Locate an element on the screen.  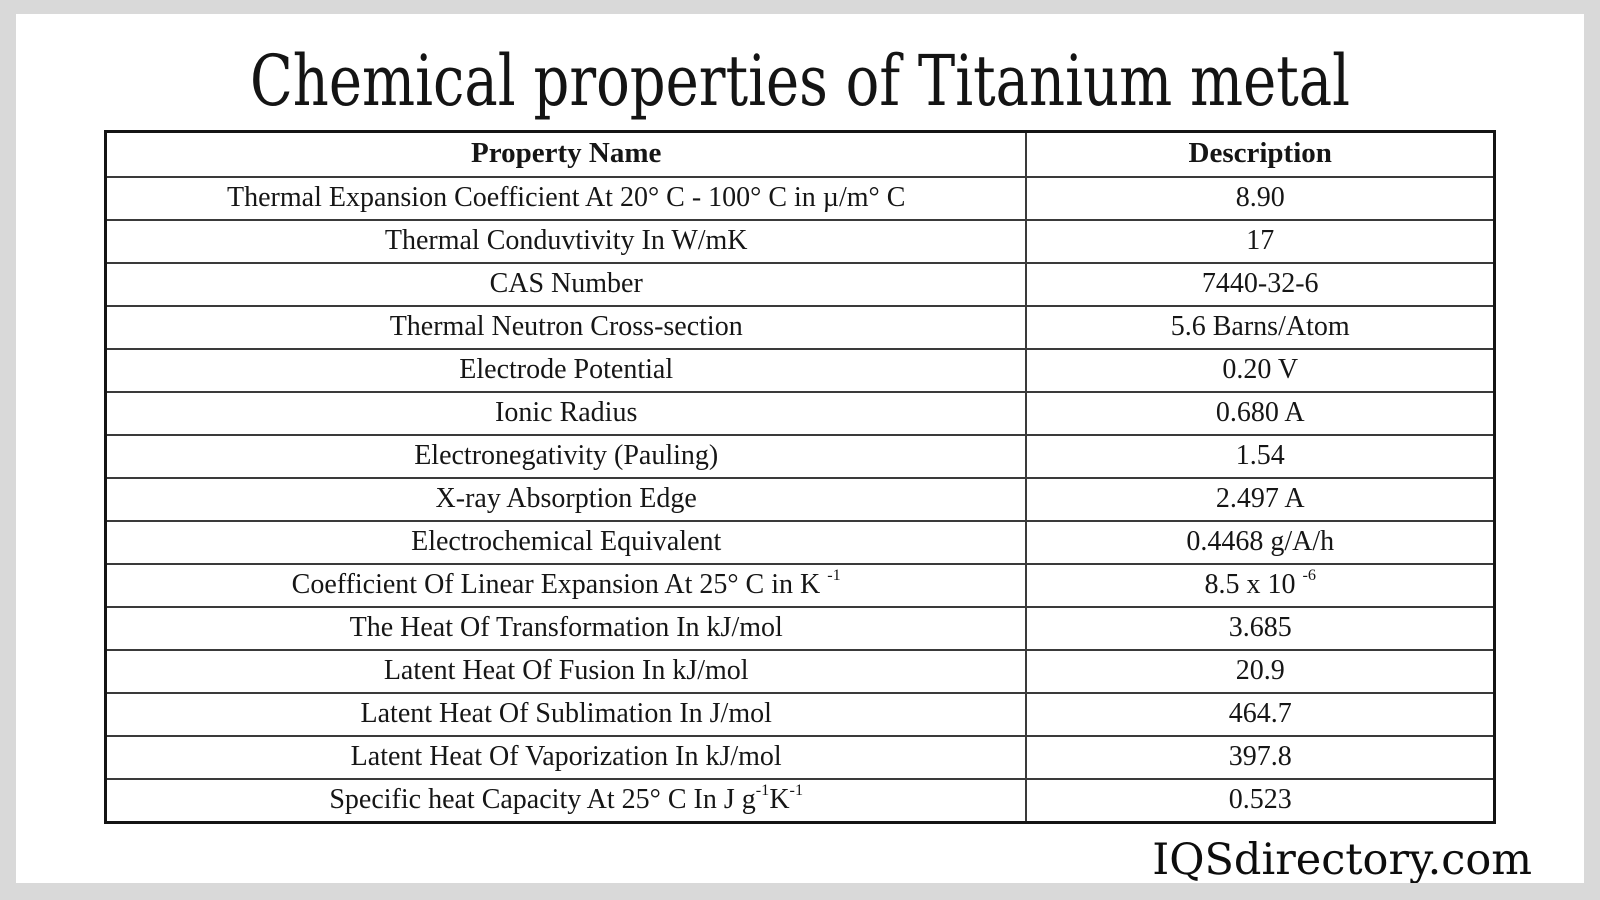
property-cell: Latent Heat Of Vaporization In kJ/mol is located at coordinates (566, 757).